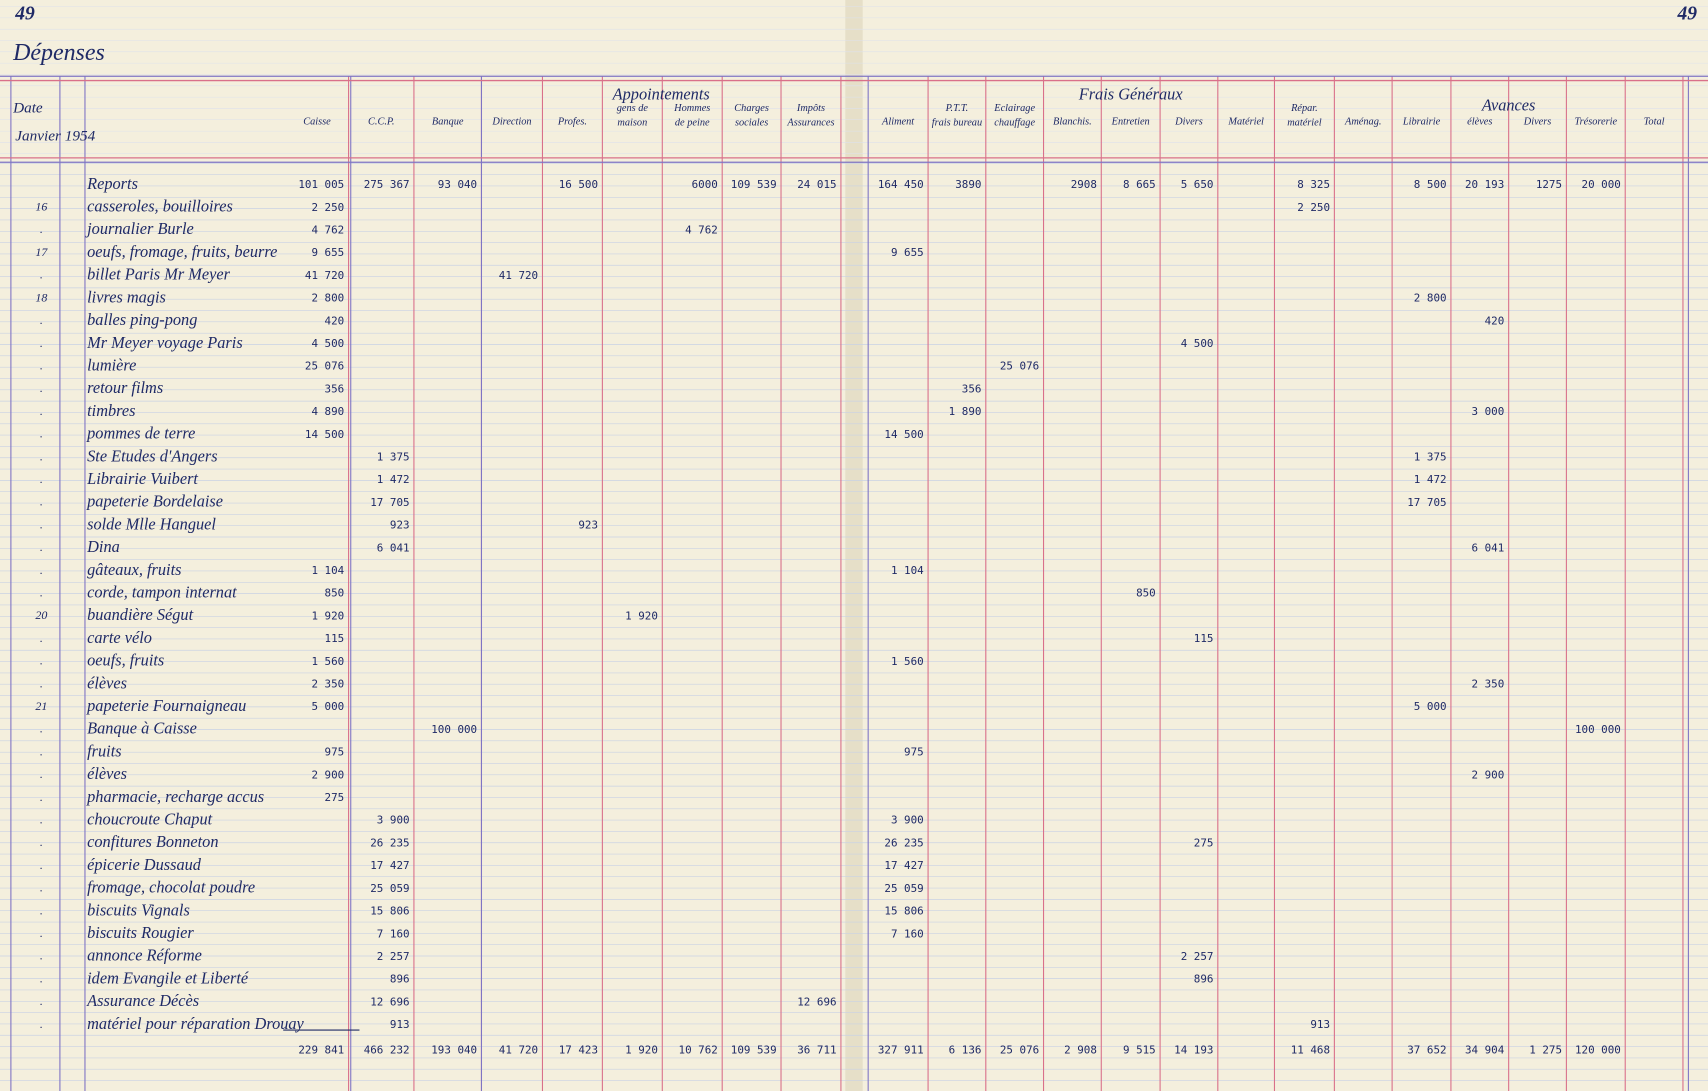 This screenshot has height=1091, width=1708. Describe the element at coordinates (1654, 121) in the screenshot. I see `column-header: Total` at that location.